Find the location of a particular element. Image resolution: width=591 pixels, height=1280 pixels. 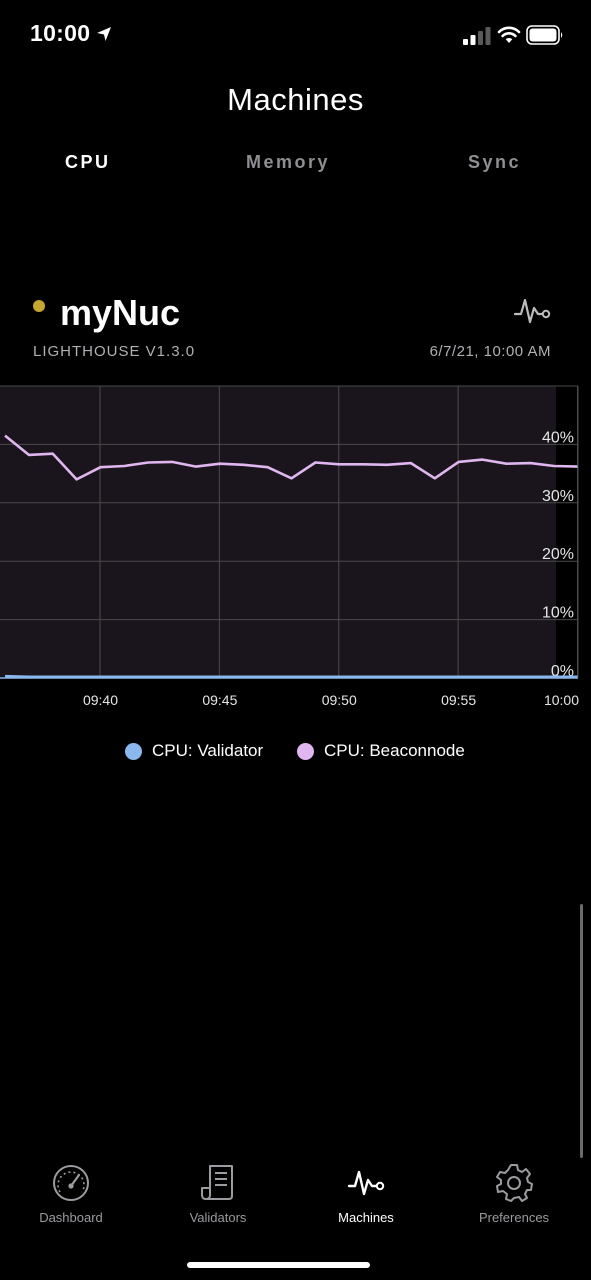

legend-item-validator: CPU: Validator is located at coordinates (194, 751).